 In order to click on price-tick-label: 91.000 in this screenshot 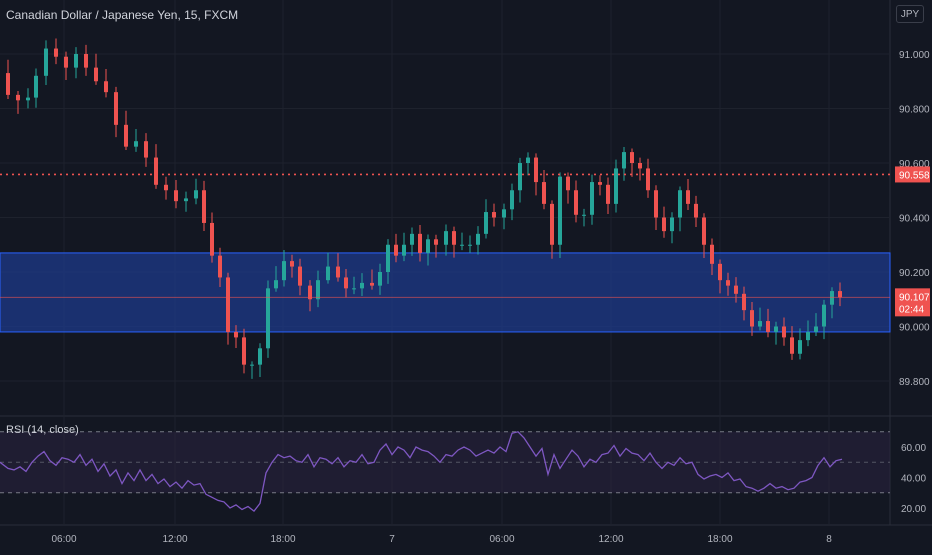, I will do `click(914, 55)`.